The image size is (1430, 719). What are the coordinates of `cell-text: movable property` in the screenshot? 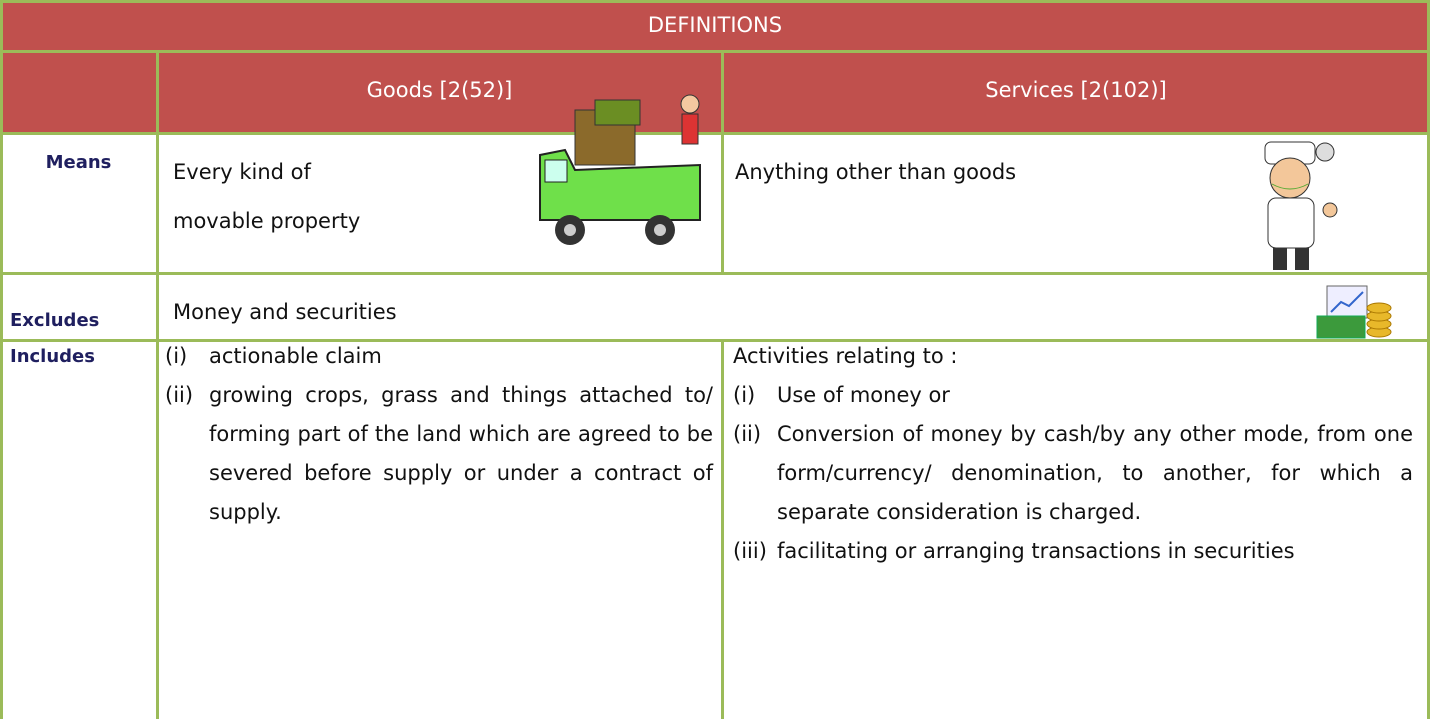 It's located at (267, 221).